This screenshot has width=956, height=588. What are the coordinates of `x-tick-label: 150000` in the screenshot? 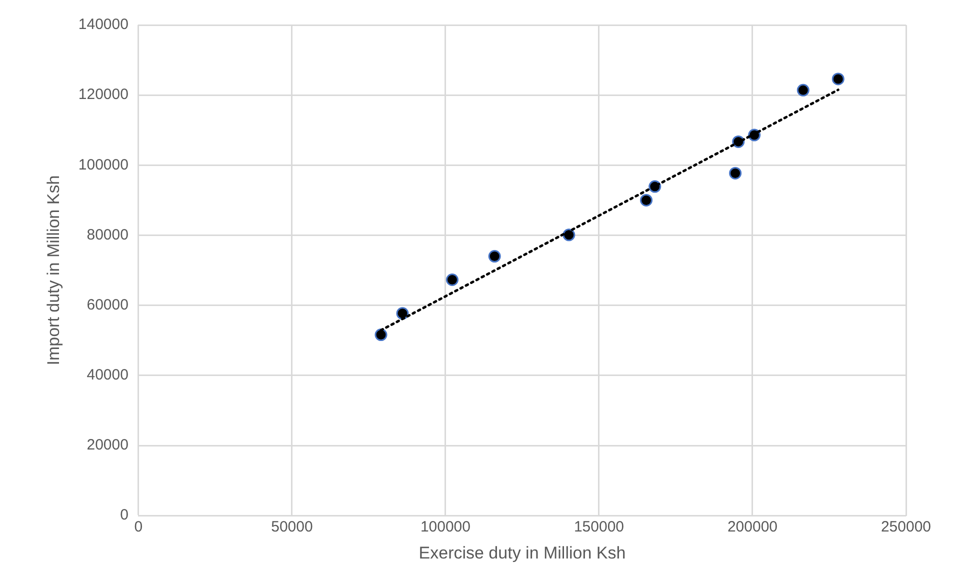 It's located at (599, 527).